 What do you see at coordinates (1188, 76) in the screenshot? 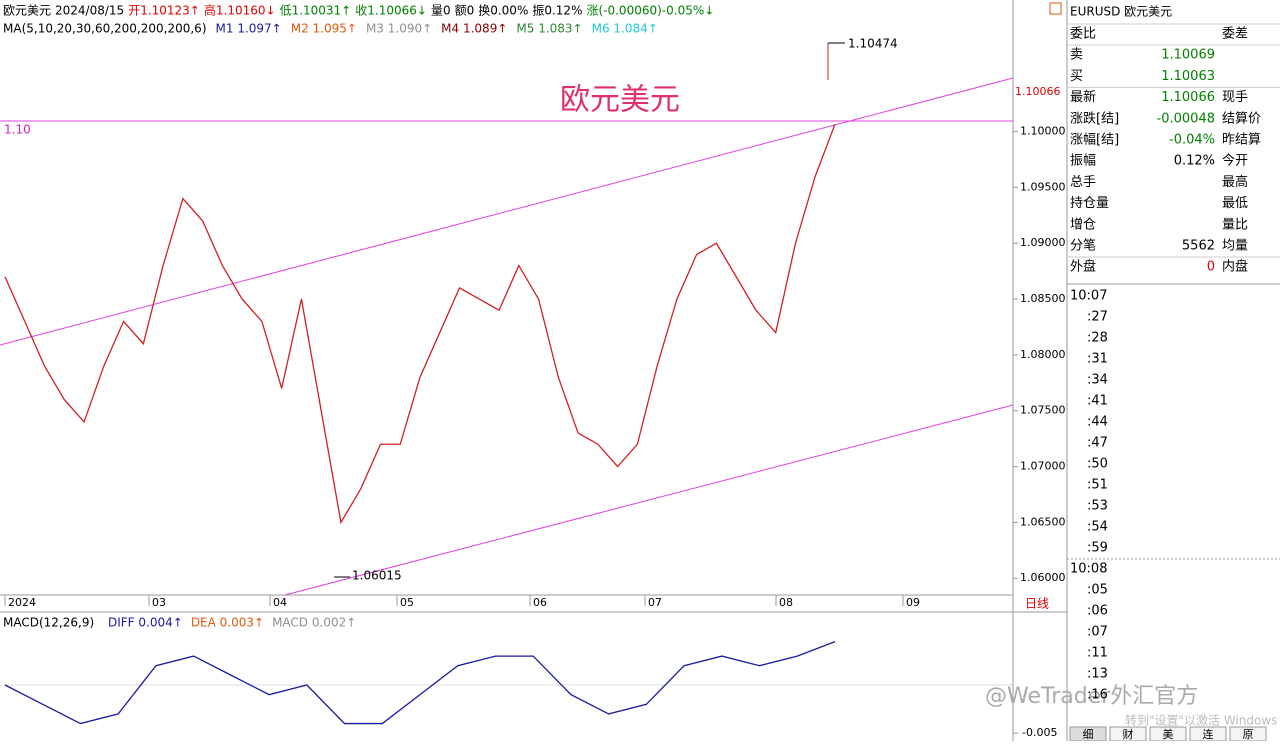
I see `quote-value: 1.10063` at bounding box center [1188, 76].